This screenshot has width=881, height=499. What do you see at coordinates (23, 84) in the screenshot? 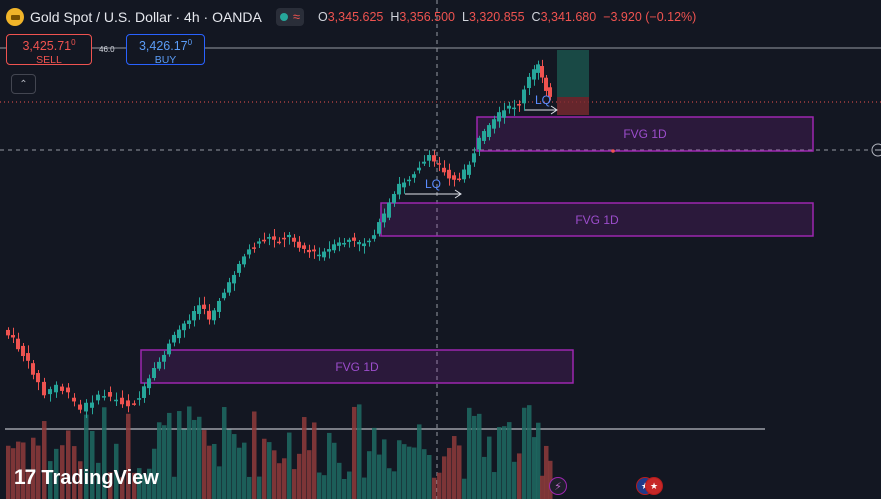
I see `collapse-chevron-icon: ⌃` at bounding box center [23, 84].